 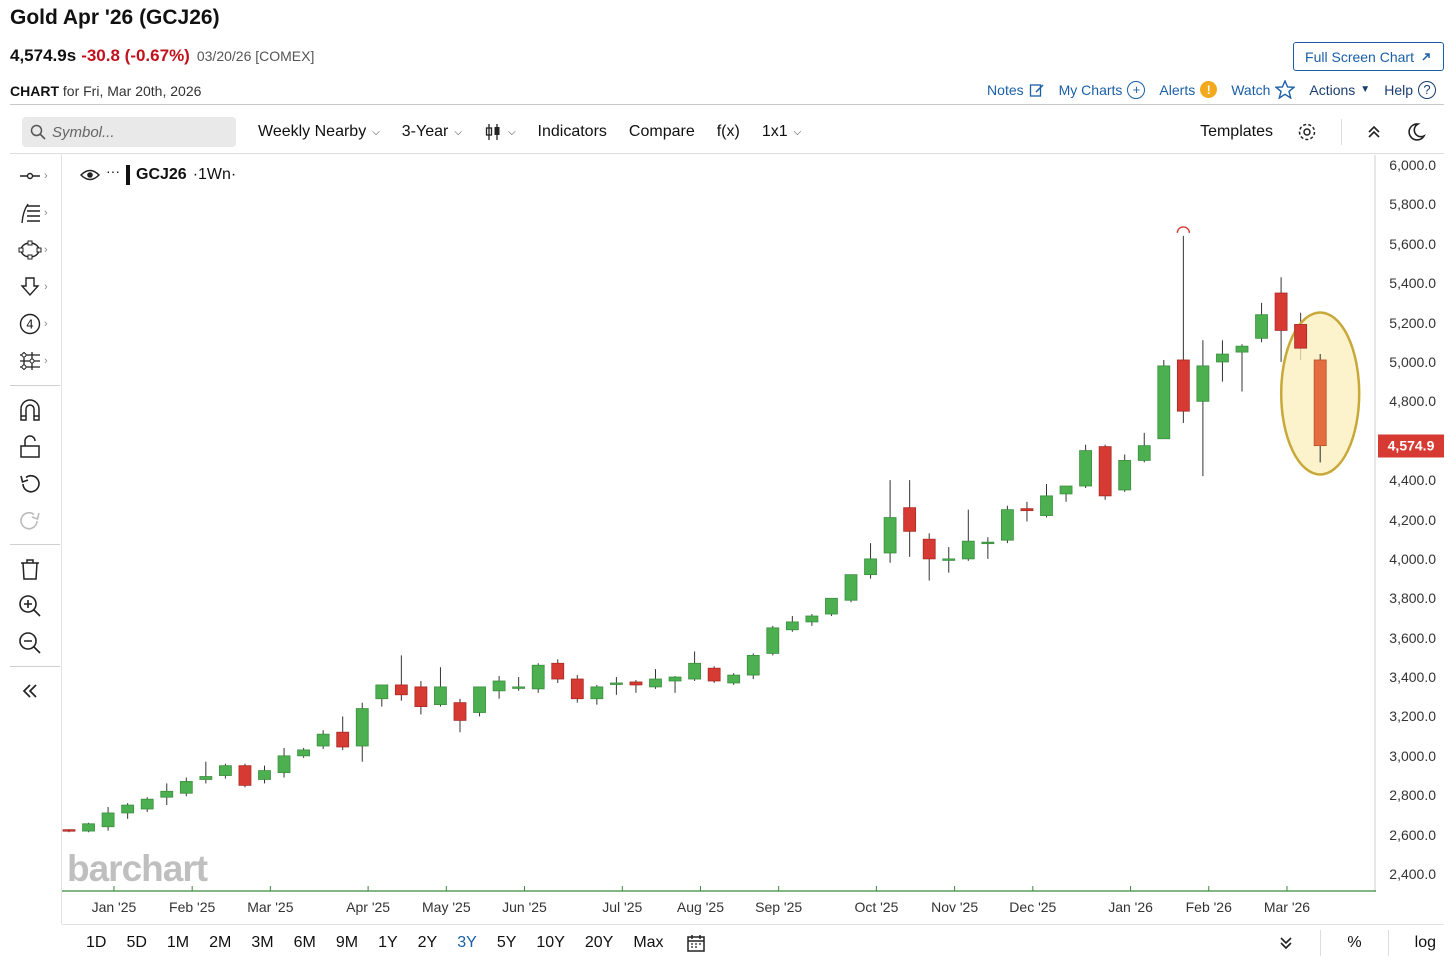 What do you see at coordinates (30, 250) in the screenshot?
I see `shape-icon` at bounding box center [30, 250].